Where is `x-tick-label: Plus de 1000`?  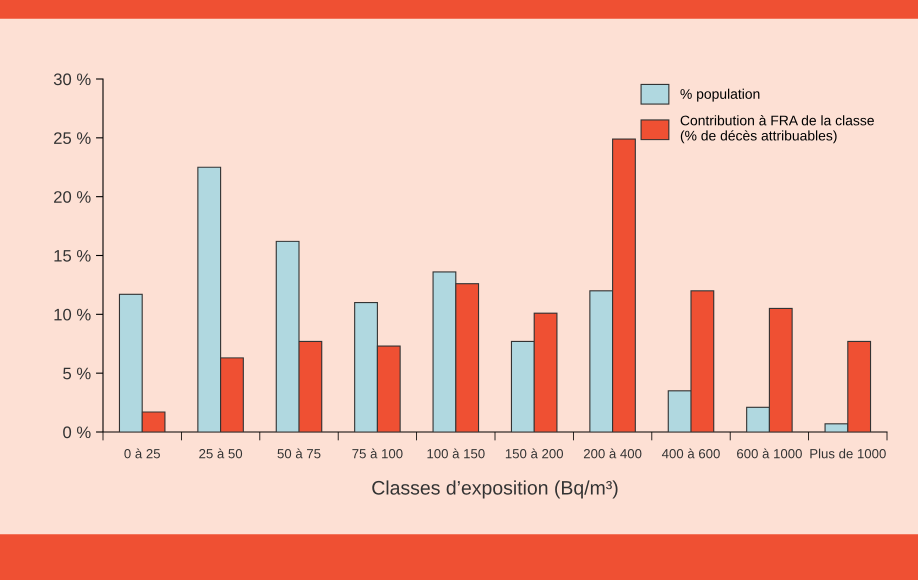 x-tick-label: Plus de 1000 is located at coordinates (848, 453).